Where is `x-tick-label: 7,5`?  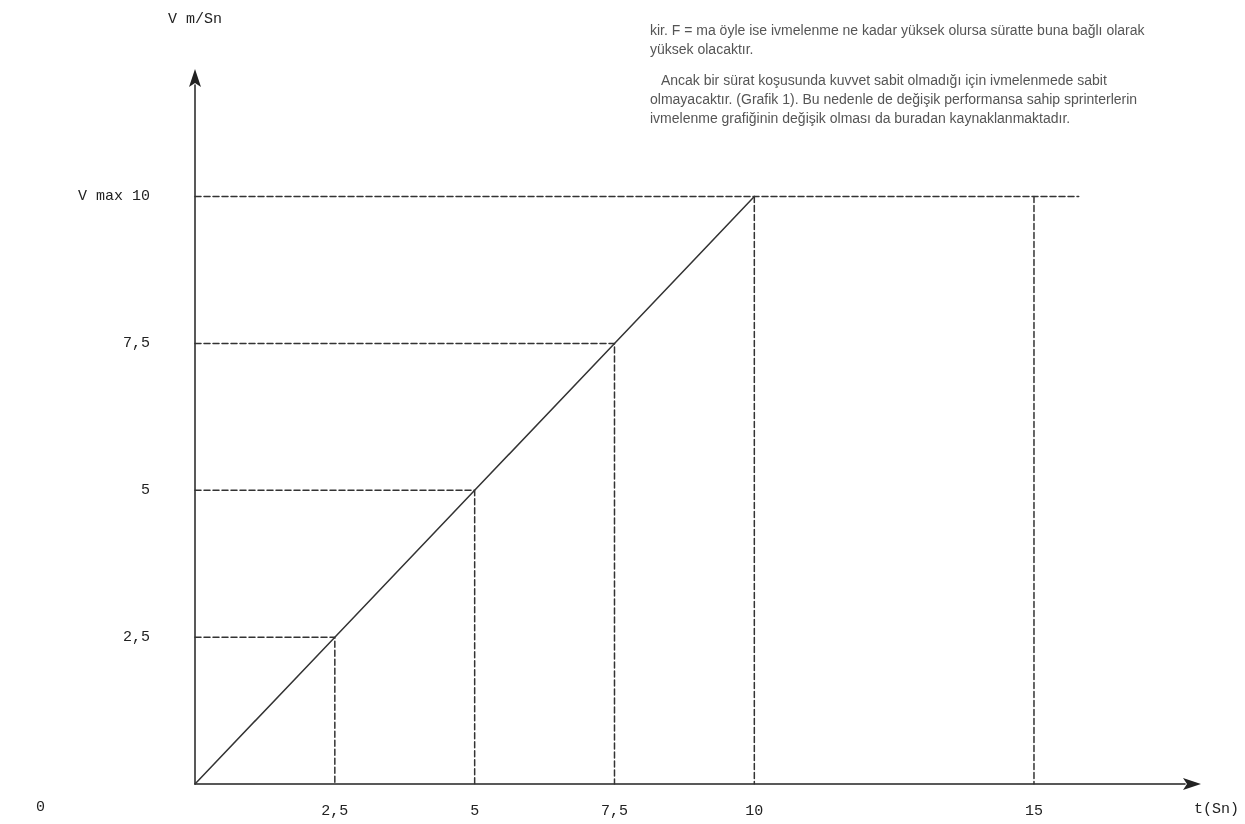 x-tick-label: 7,5 is located at coordinates (614, 811).